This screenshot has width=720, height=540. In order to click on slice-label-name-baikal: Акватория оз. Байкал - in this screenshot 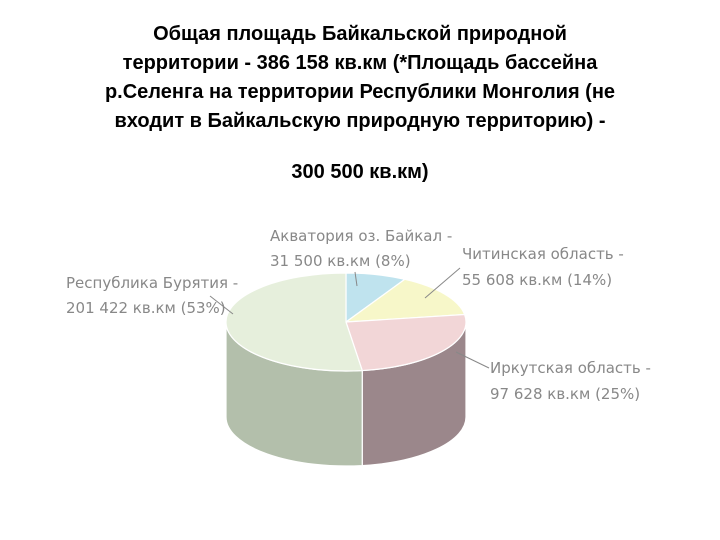, I will do `click(361, 236)`.